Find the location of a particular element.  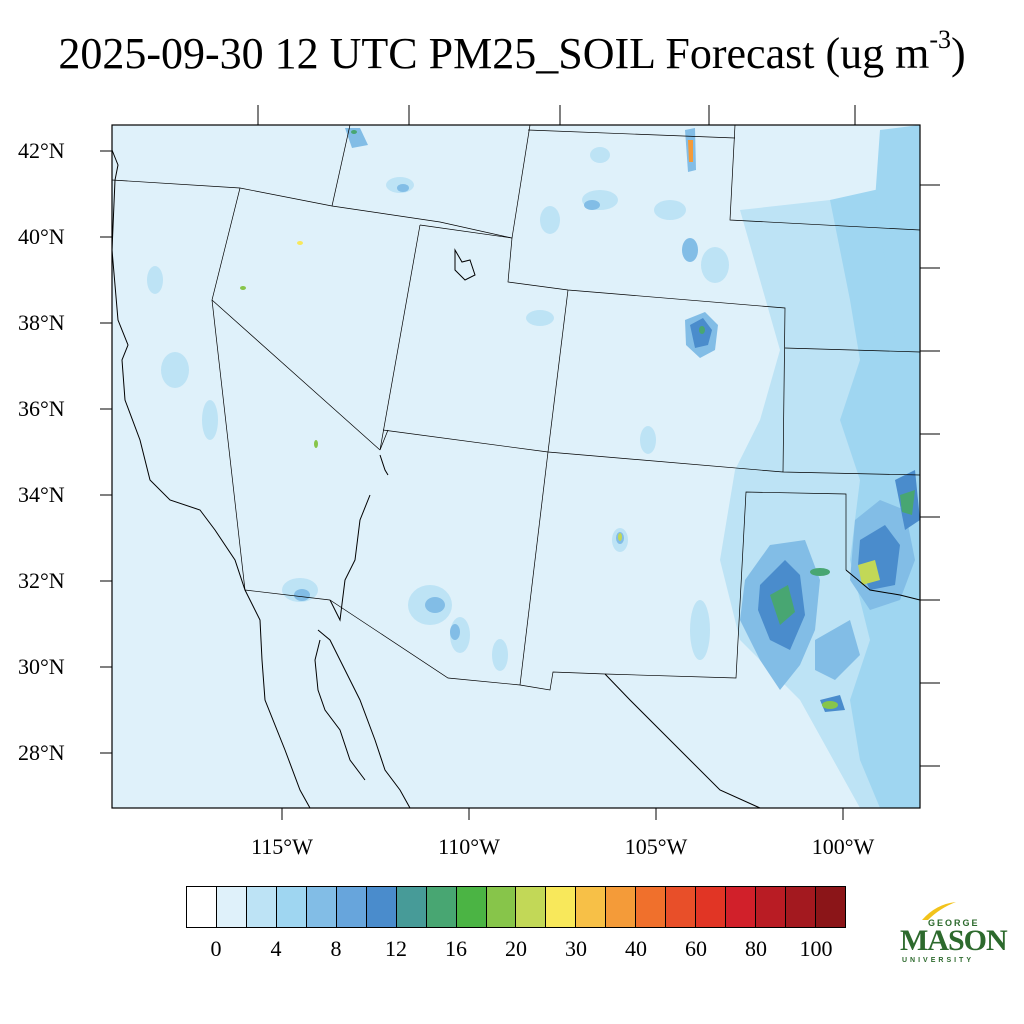

texas-region-h is located at coordinates (907, 502).